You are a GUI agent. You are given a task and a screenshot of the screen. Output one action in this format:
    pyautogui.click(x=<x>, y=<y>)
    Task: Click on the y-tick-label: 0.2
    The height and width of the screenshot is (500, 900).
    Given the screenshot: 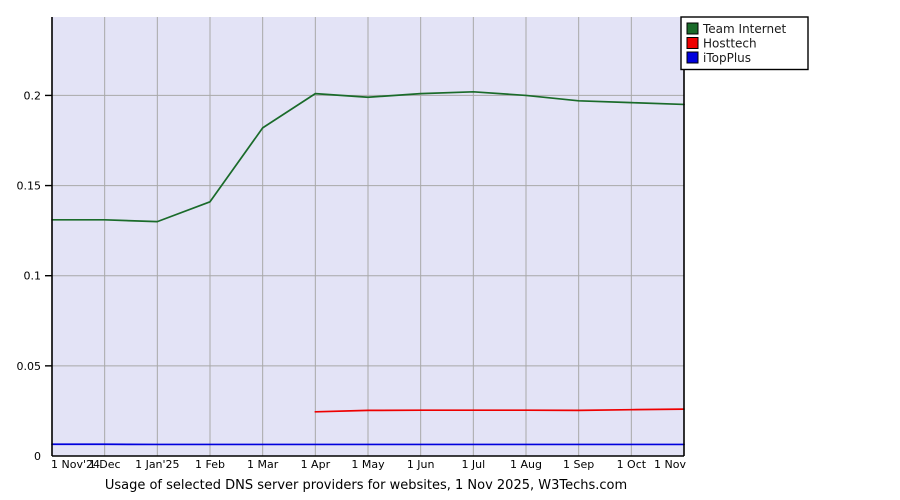 What is the action you would take?
    pyautogui.click(x=33, y=95)
    